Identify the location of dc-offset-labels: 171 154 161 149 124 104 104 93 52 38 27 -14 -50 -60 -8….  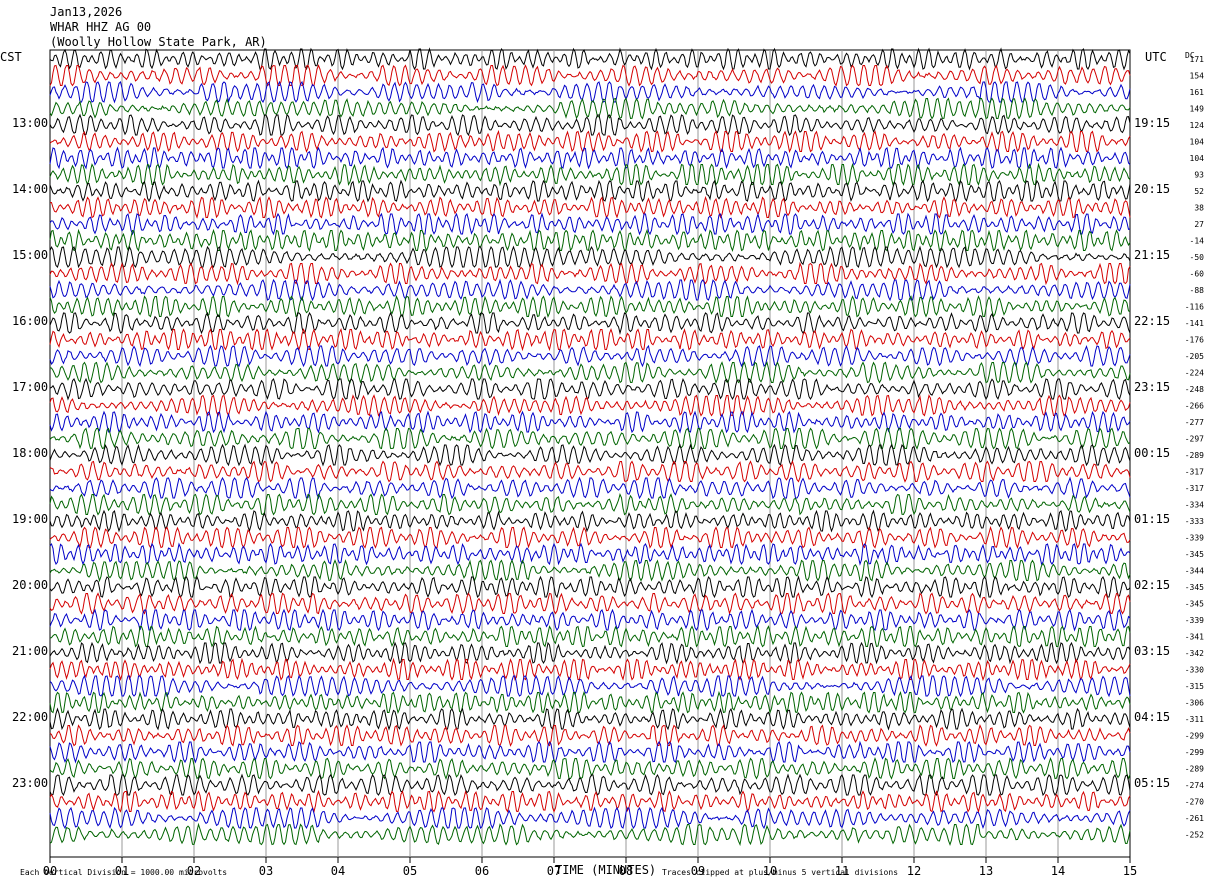
(1194, 447).